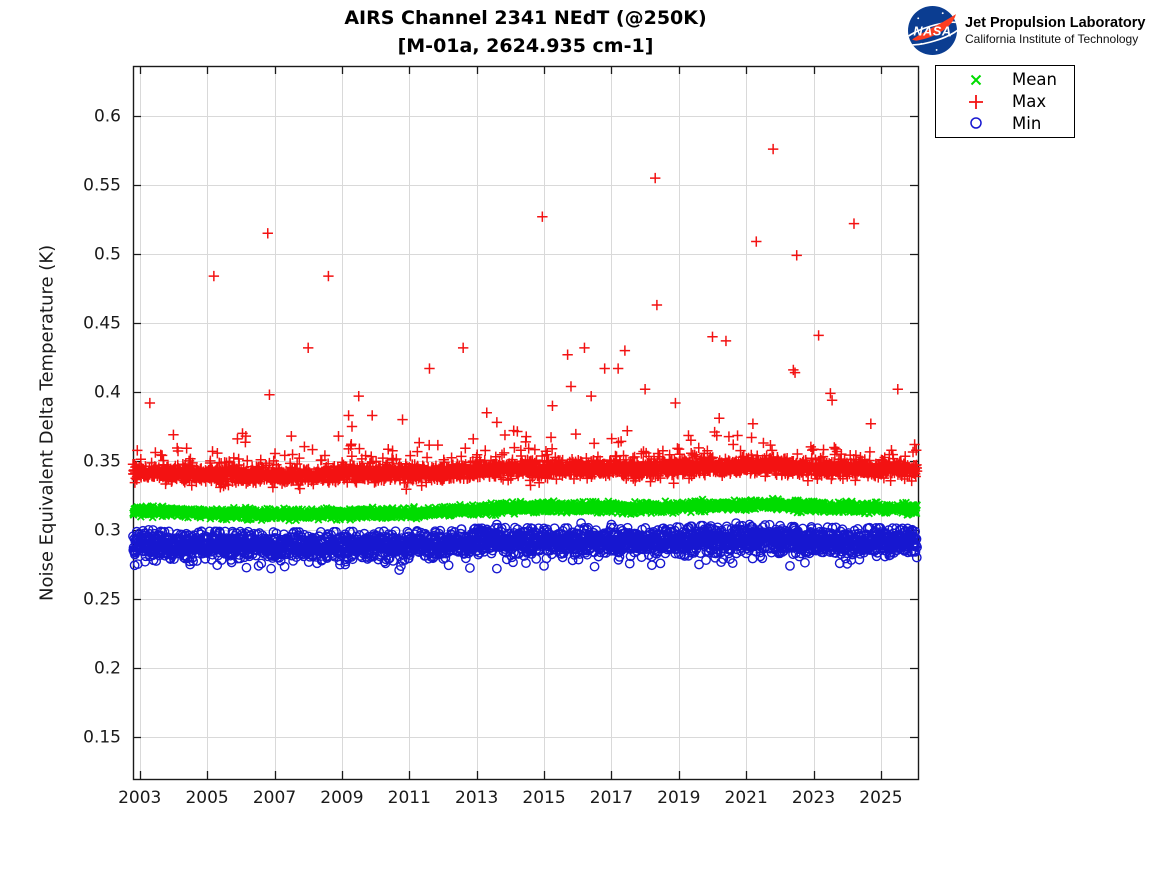 This screenshot has height=875, width=1167. What do you see at coordinates (976, 123) in the screenshot?
I see `min-circle-marker-icon` at bounding box center [976, 123].